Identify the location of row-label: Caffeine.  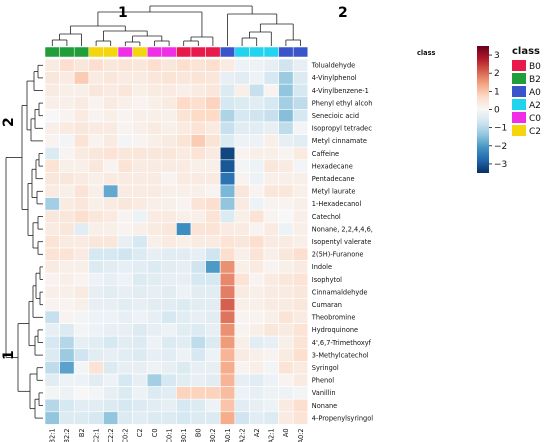
(325, 154).